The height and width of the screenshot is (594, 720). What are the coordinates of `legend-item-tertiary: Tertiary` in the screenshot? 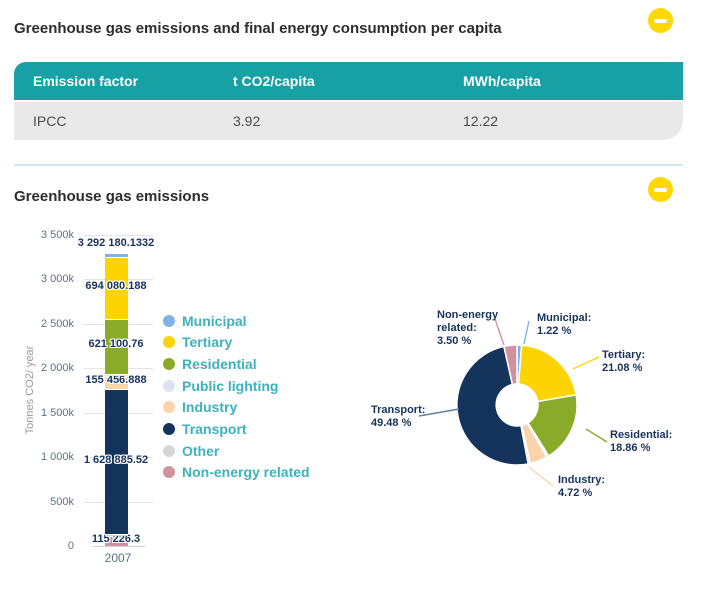 It's located at (236, 343).